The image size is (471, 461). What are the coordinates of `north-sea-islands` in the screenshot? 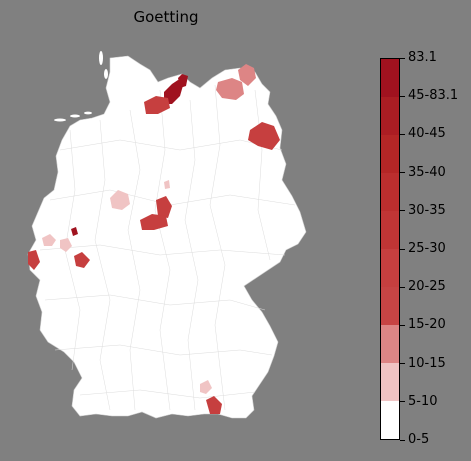 It's located at (81, 86).